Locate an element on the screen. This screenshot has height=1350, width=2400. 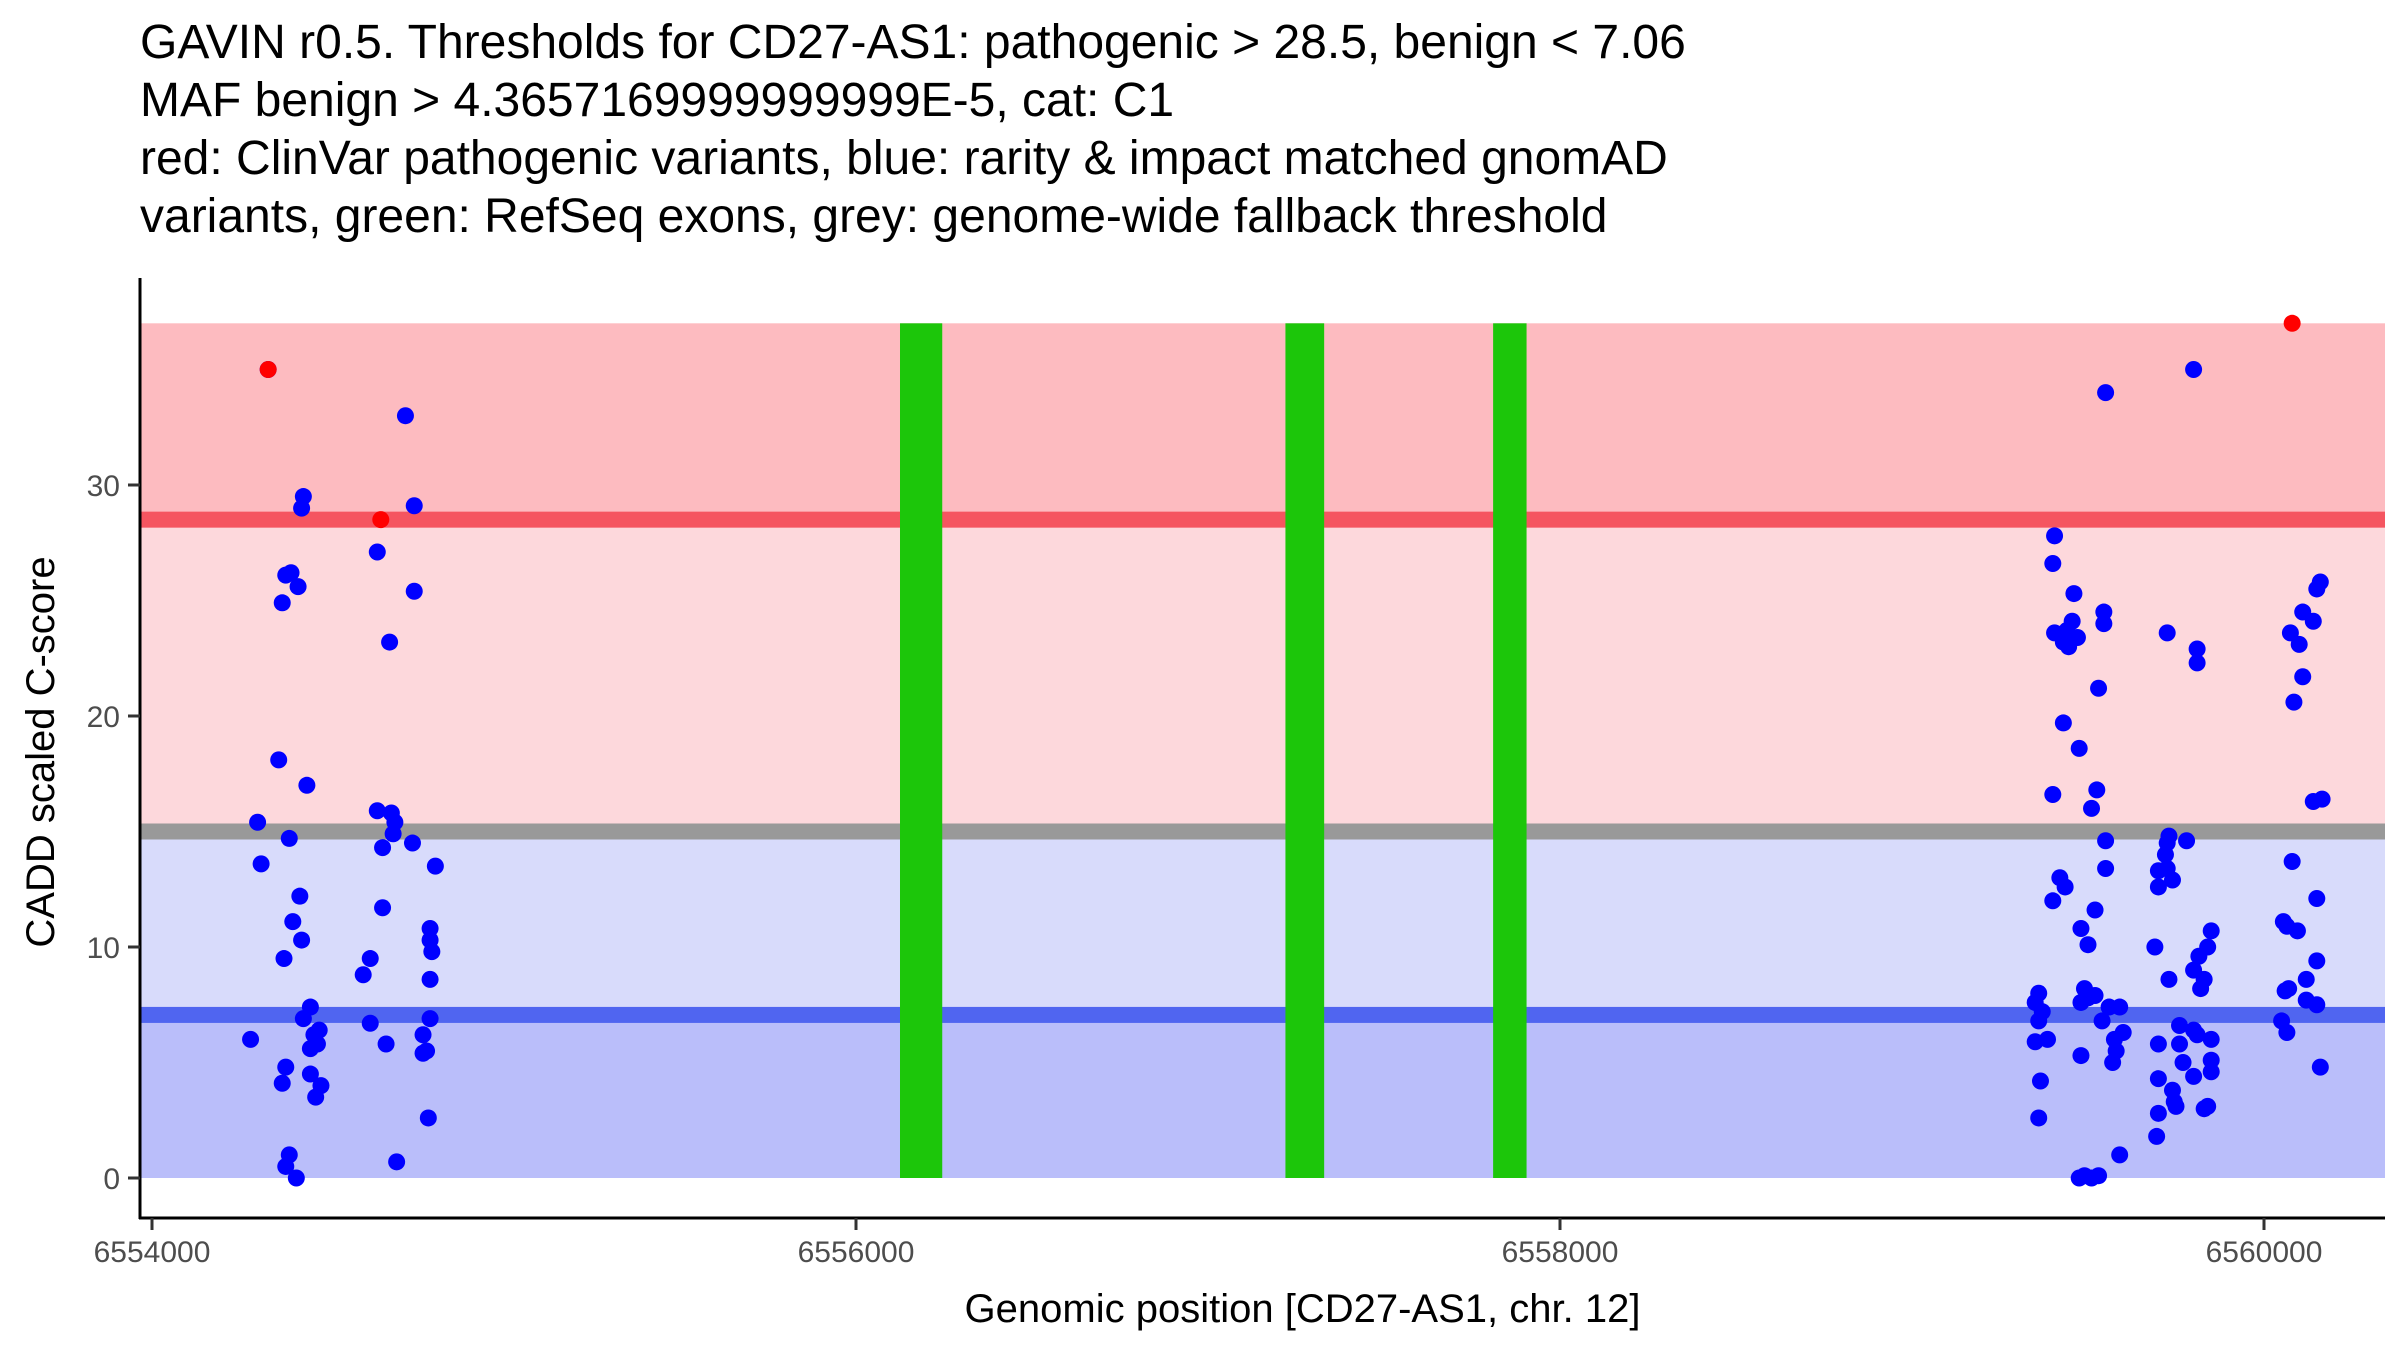
x-axis-ticks: 6554000 6556000 6558000 6560000 is located at coordinates (1208, 1243).